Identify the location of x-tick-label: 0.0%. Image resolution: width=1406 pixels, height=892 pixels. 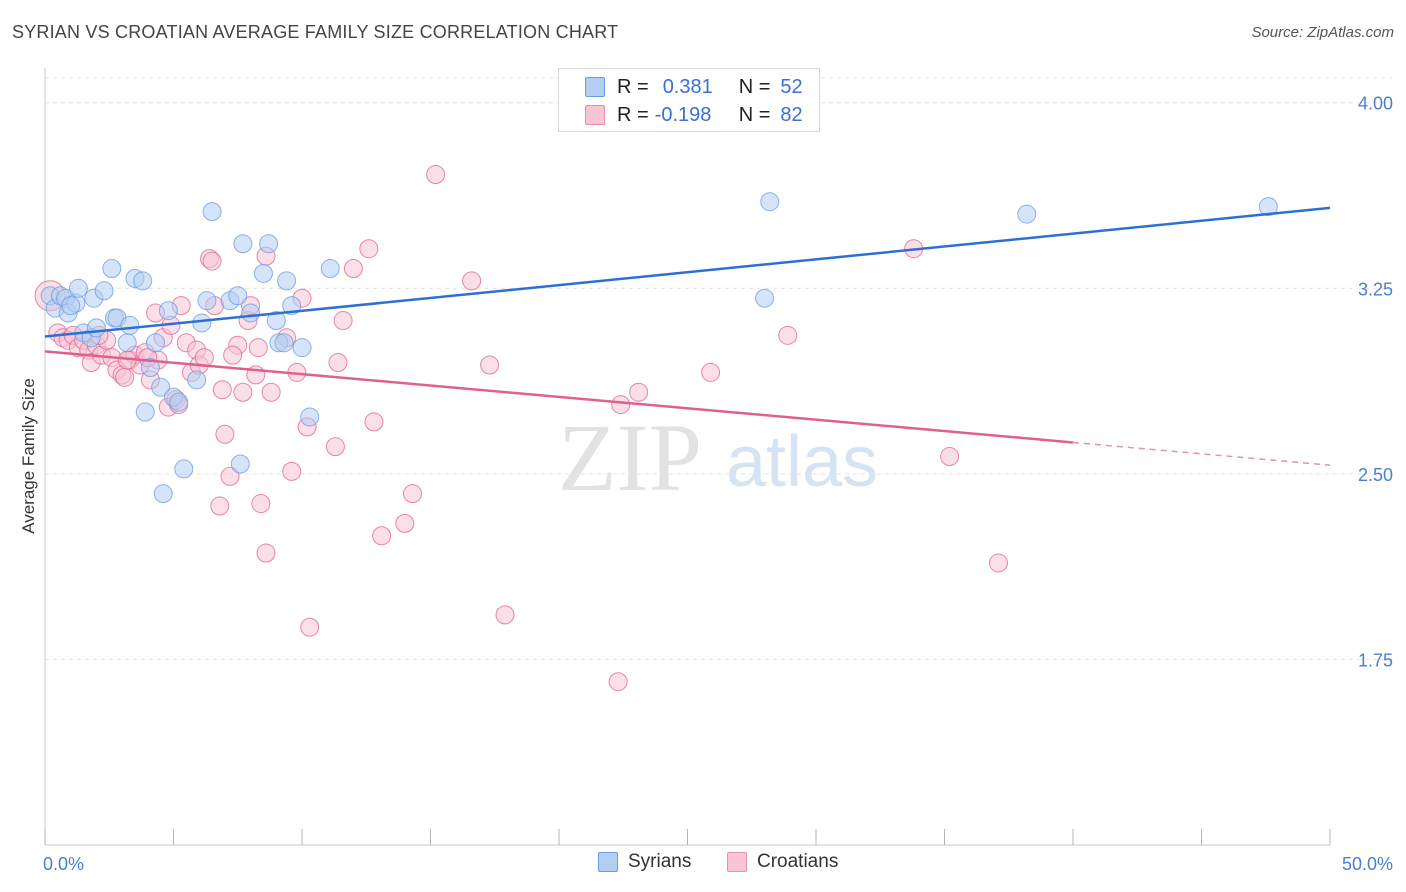
(63, 864).